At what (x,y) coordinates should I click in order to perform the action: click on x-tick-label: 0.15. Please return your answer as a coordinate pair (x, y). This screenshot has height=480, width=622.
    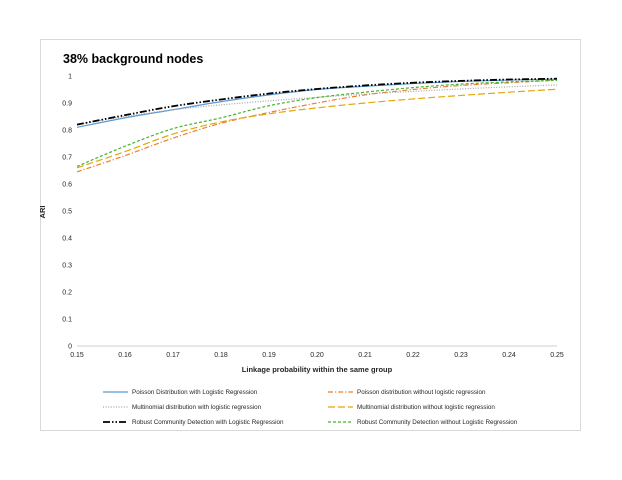
    Looking at the image, I should click on (77, 355).